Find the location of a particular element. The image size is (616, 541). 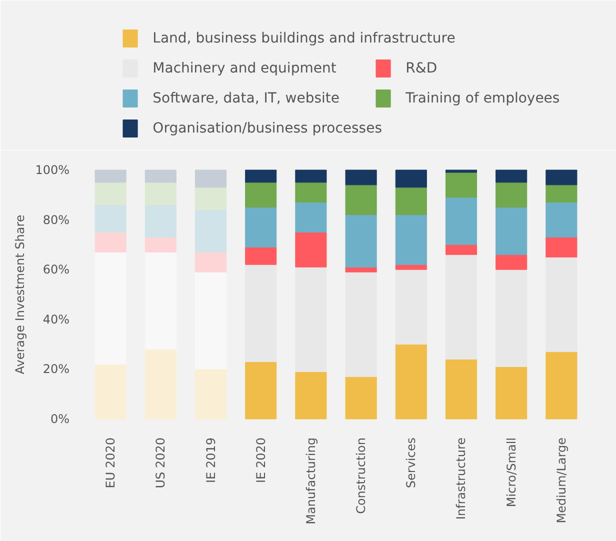

x-tick-label: IE 2020 is located at coordinates (261, 460).